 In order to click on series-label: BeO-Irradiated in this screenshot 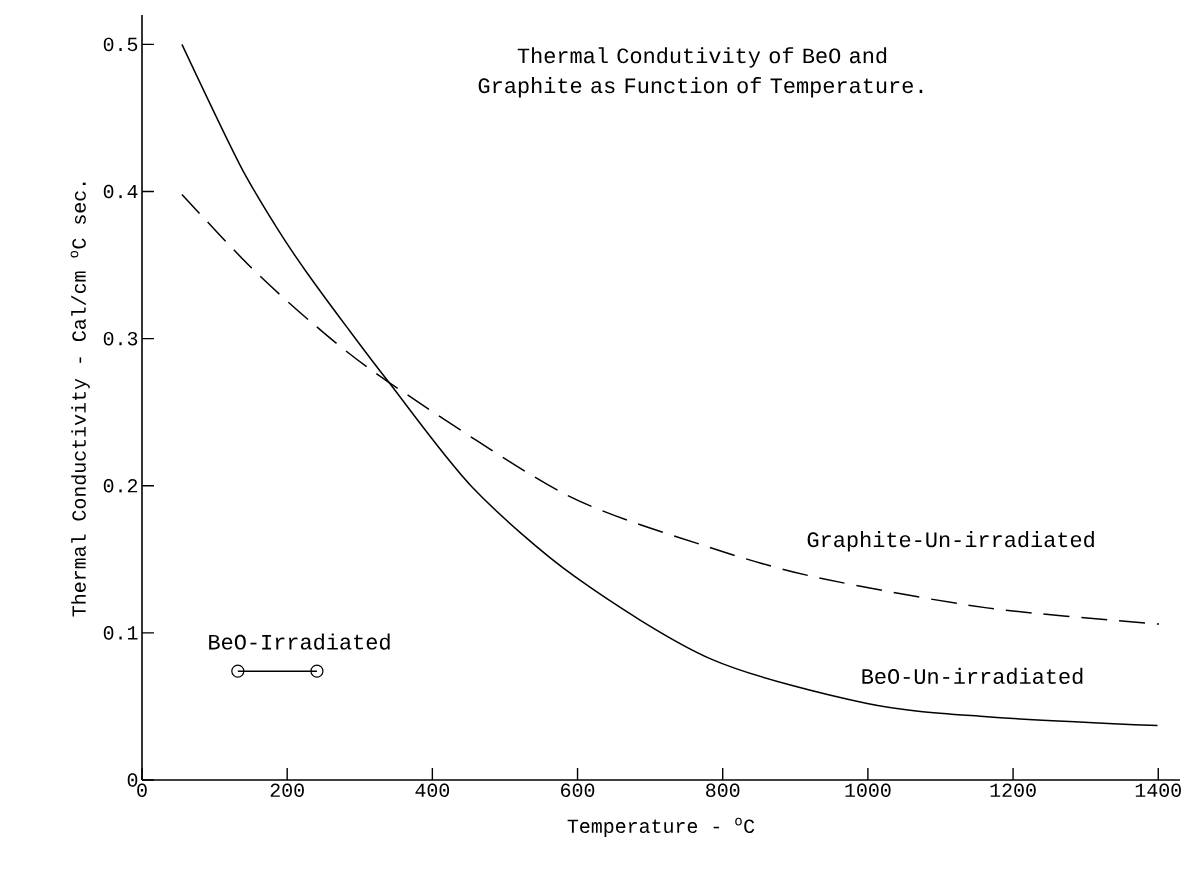, I will do `click(299, 641)`.